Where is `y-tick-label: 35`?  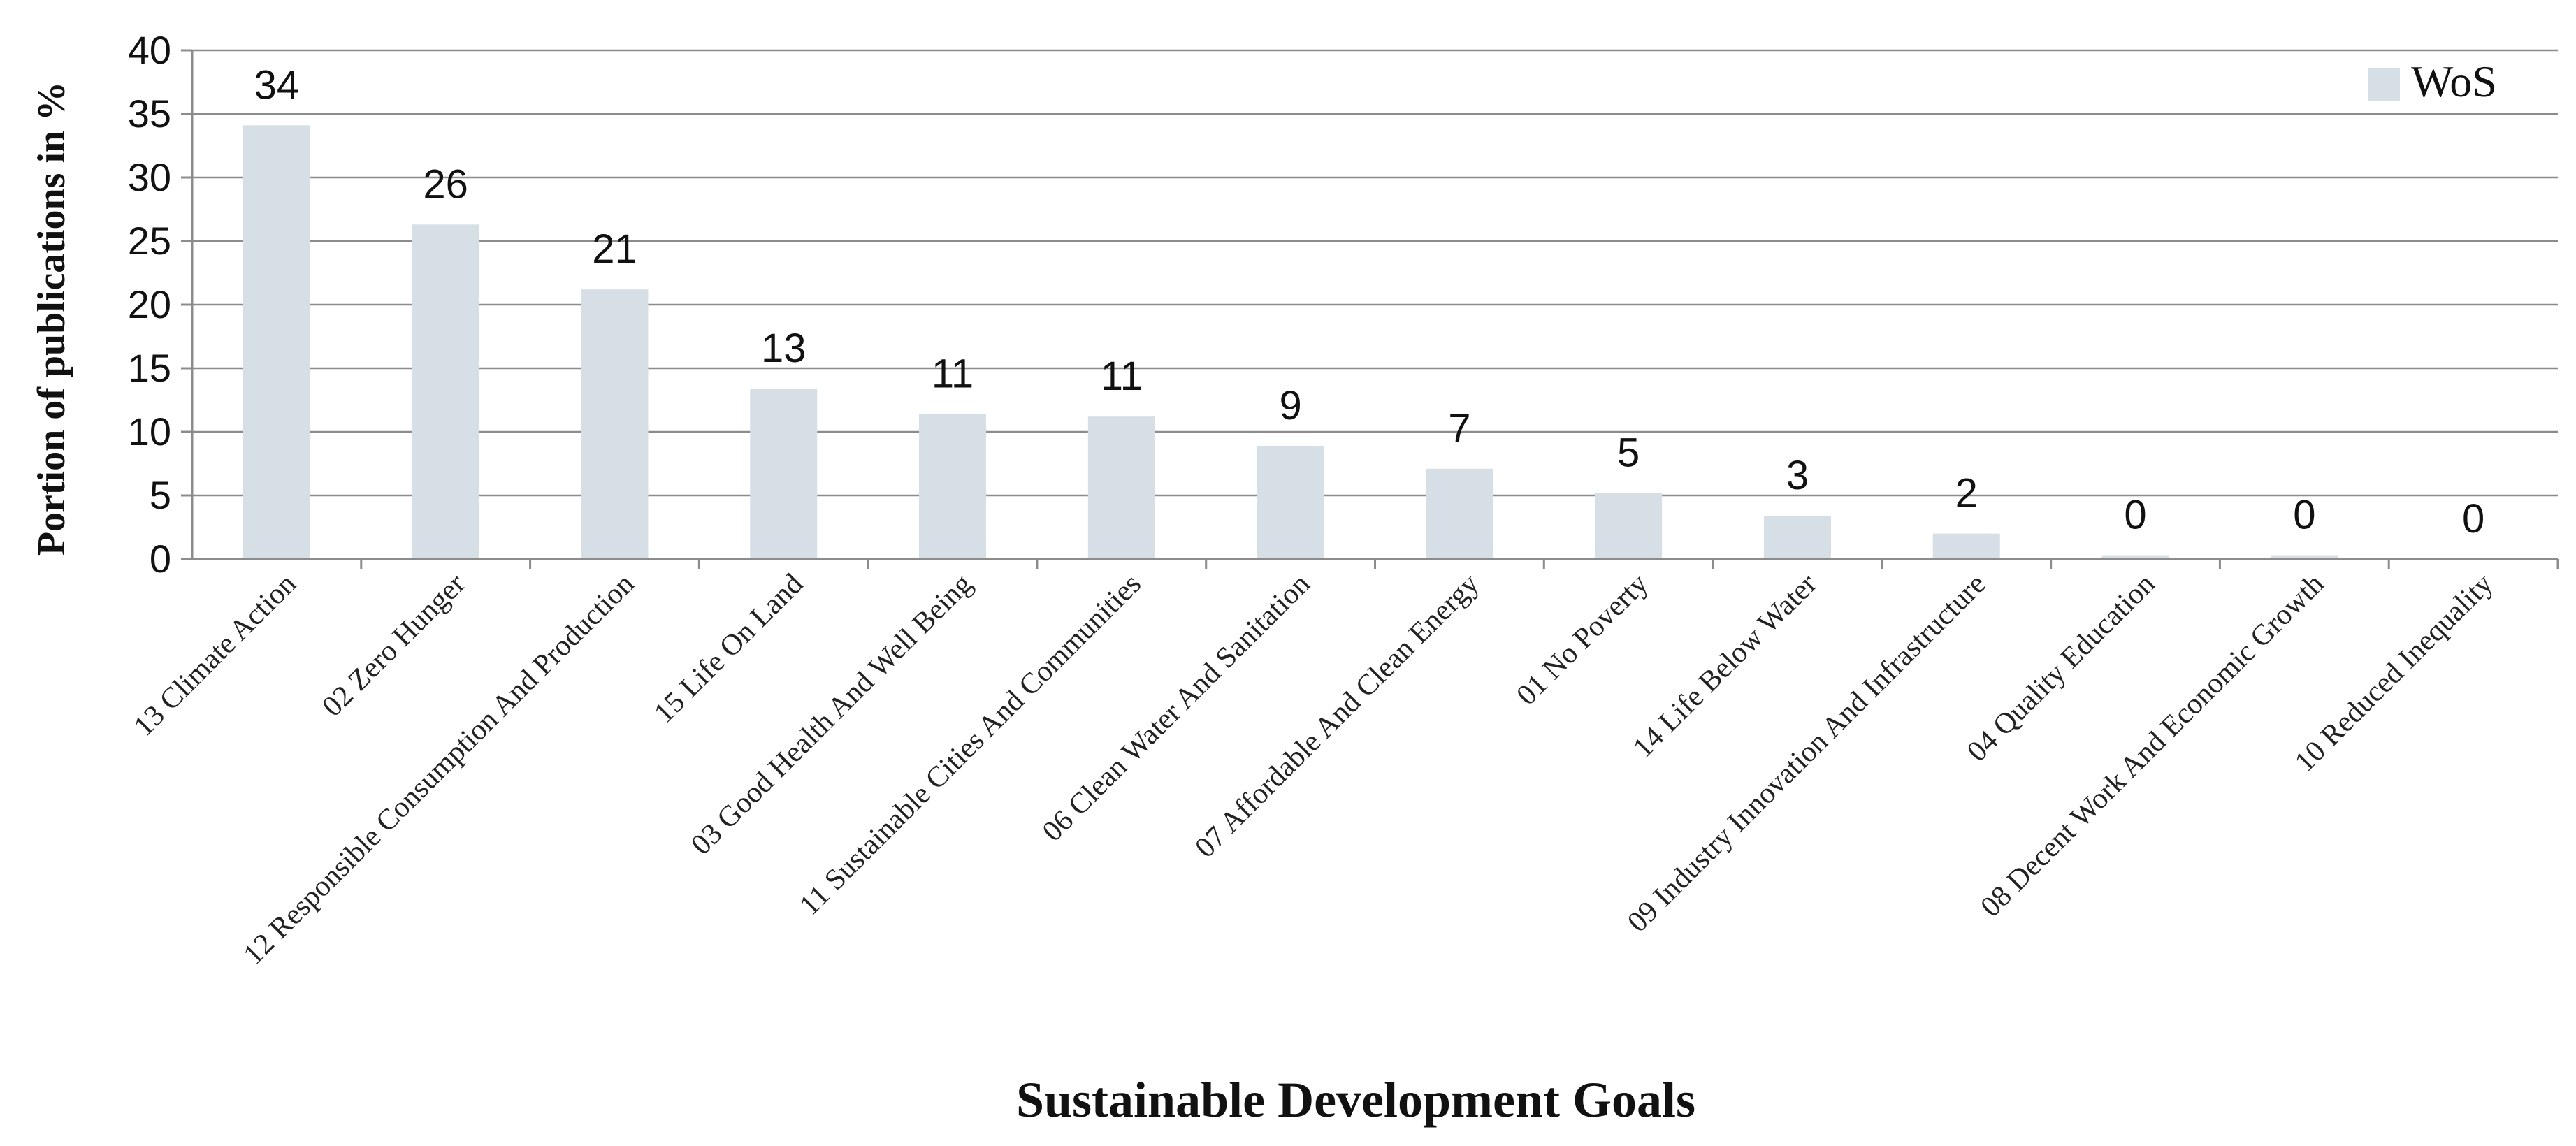
y-tick-label: 35 is located at coordinates (149, 114).